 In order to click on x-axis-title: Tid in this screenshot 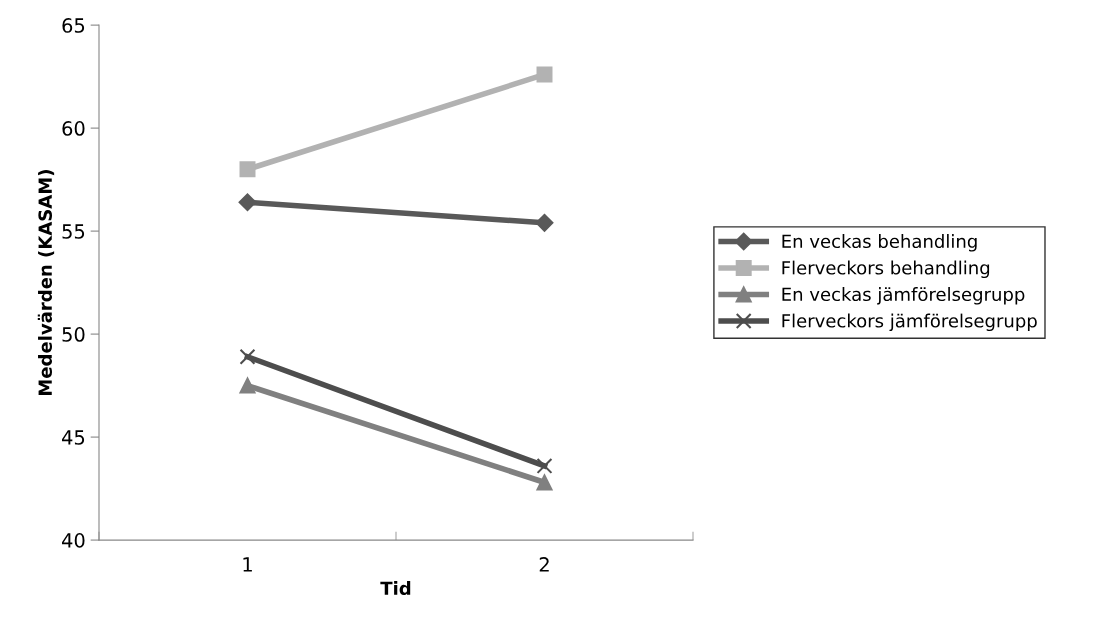, I will do `click(395, 588)`.